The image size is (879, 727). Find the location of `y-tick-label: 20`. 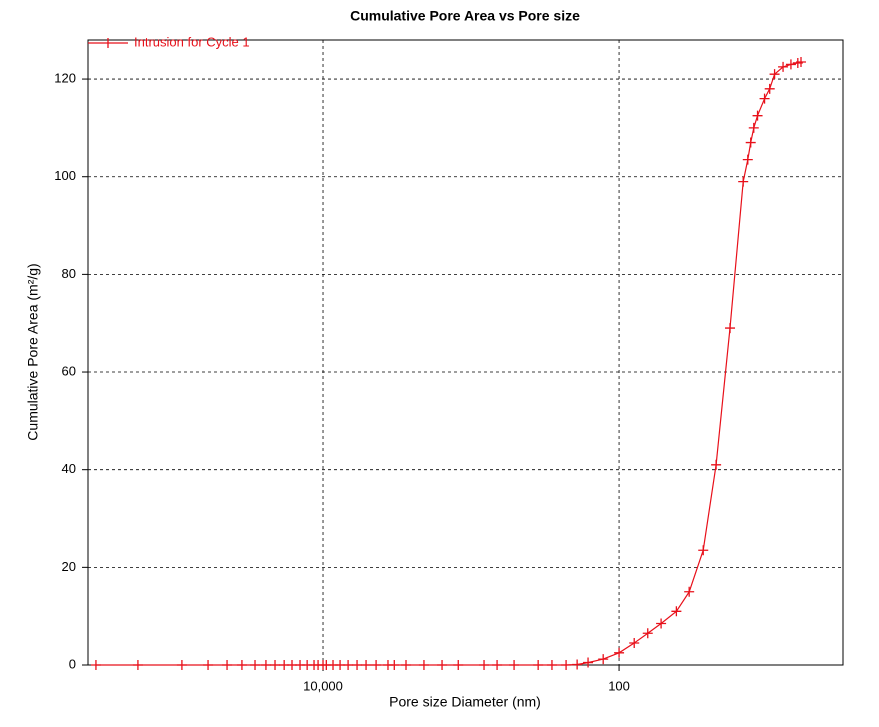

y-tick-label: 20 is located at coordinates (69, 566).